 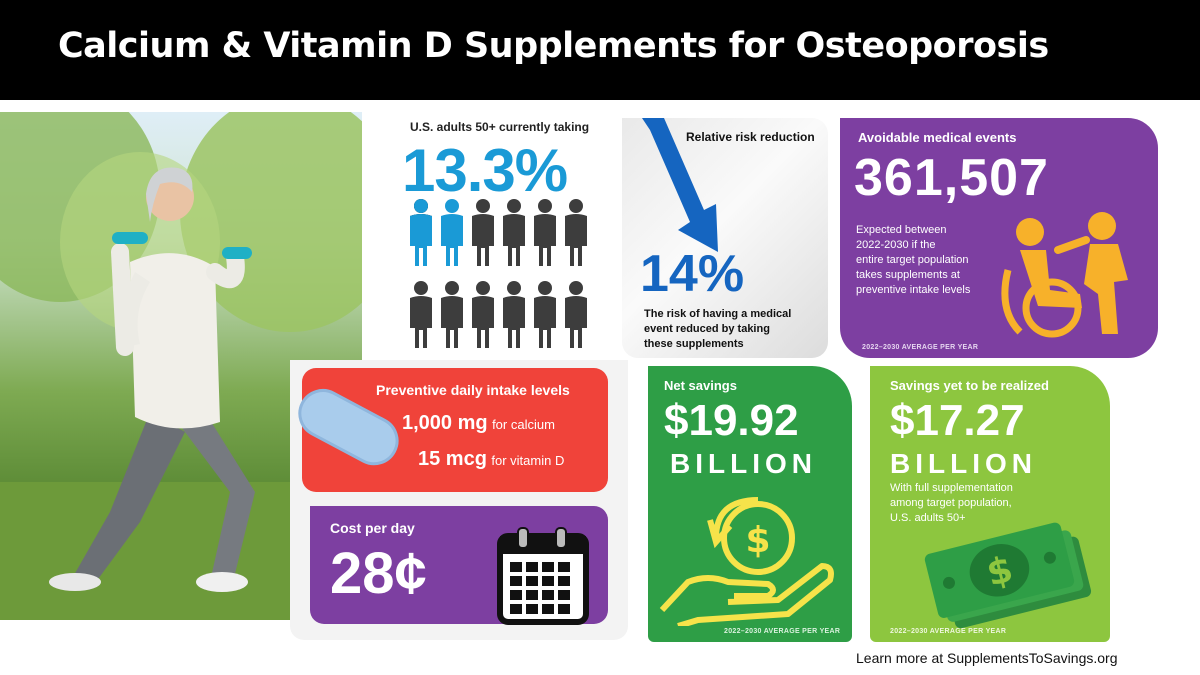 What do you see at coordinates (473, 390) in the screenshot?
I see `intake-label: Preventive daily intake levels` at bounding box center [473, 390].